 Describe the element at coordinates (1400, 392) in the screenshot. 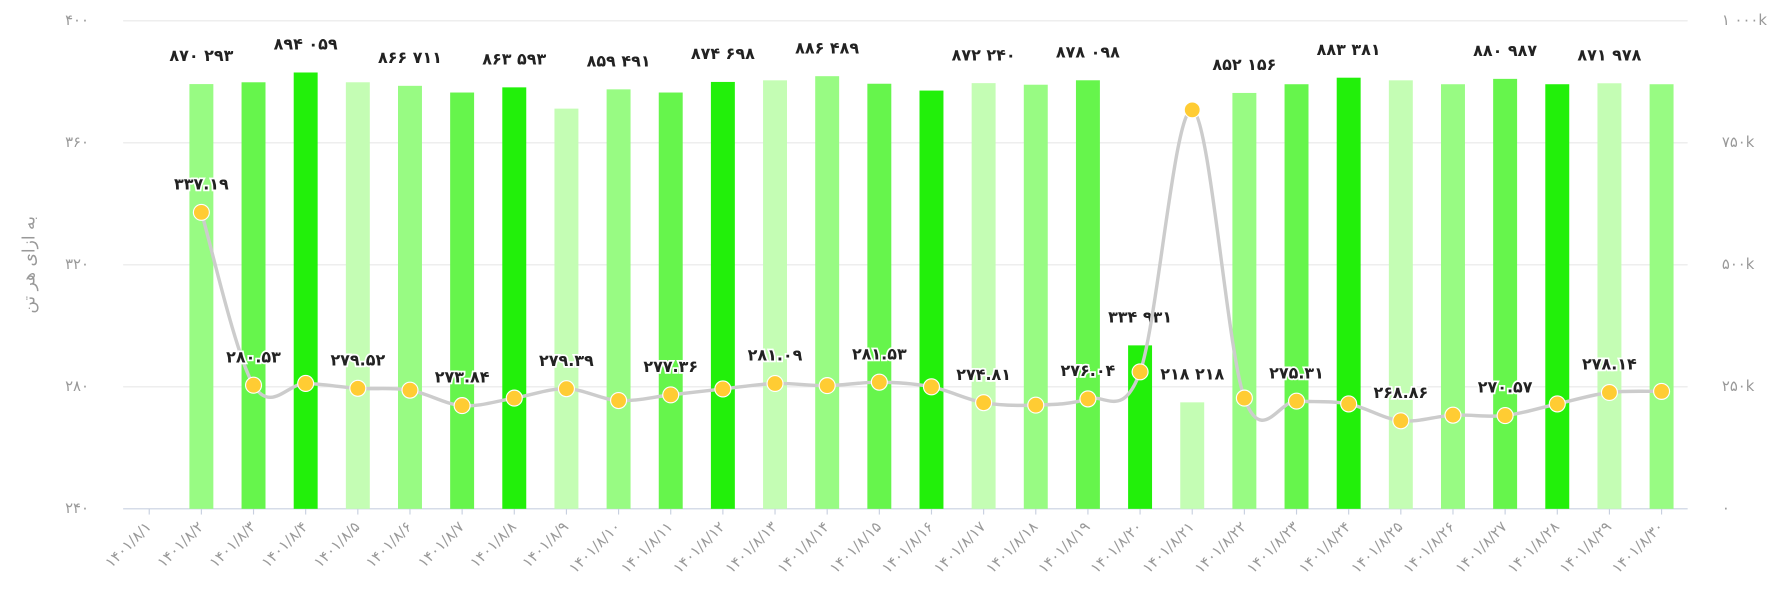

I see `line-data-label: ۲۶۸.۸۶` at that location.